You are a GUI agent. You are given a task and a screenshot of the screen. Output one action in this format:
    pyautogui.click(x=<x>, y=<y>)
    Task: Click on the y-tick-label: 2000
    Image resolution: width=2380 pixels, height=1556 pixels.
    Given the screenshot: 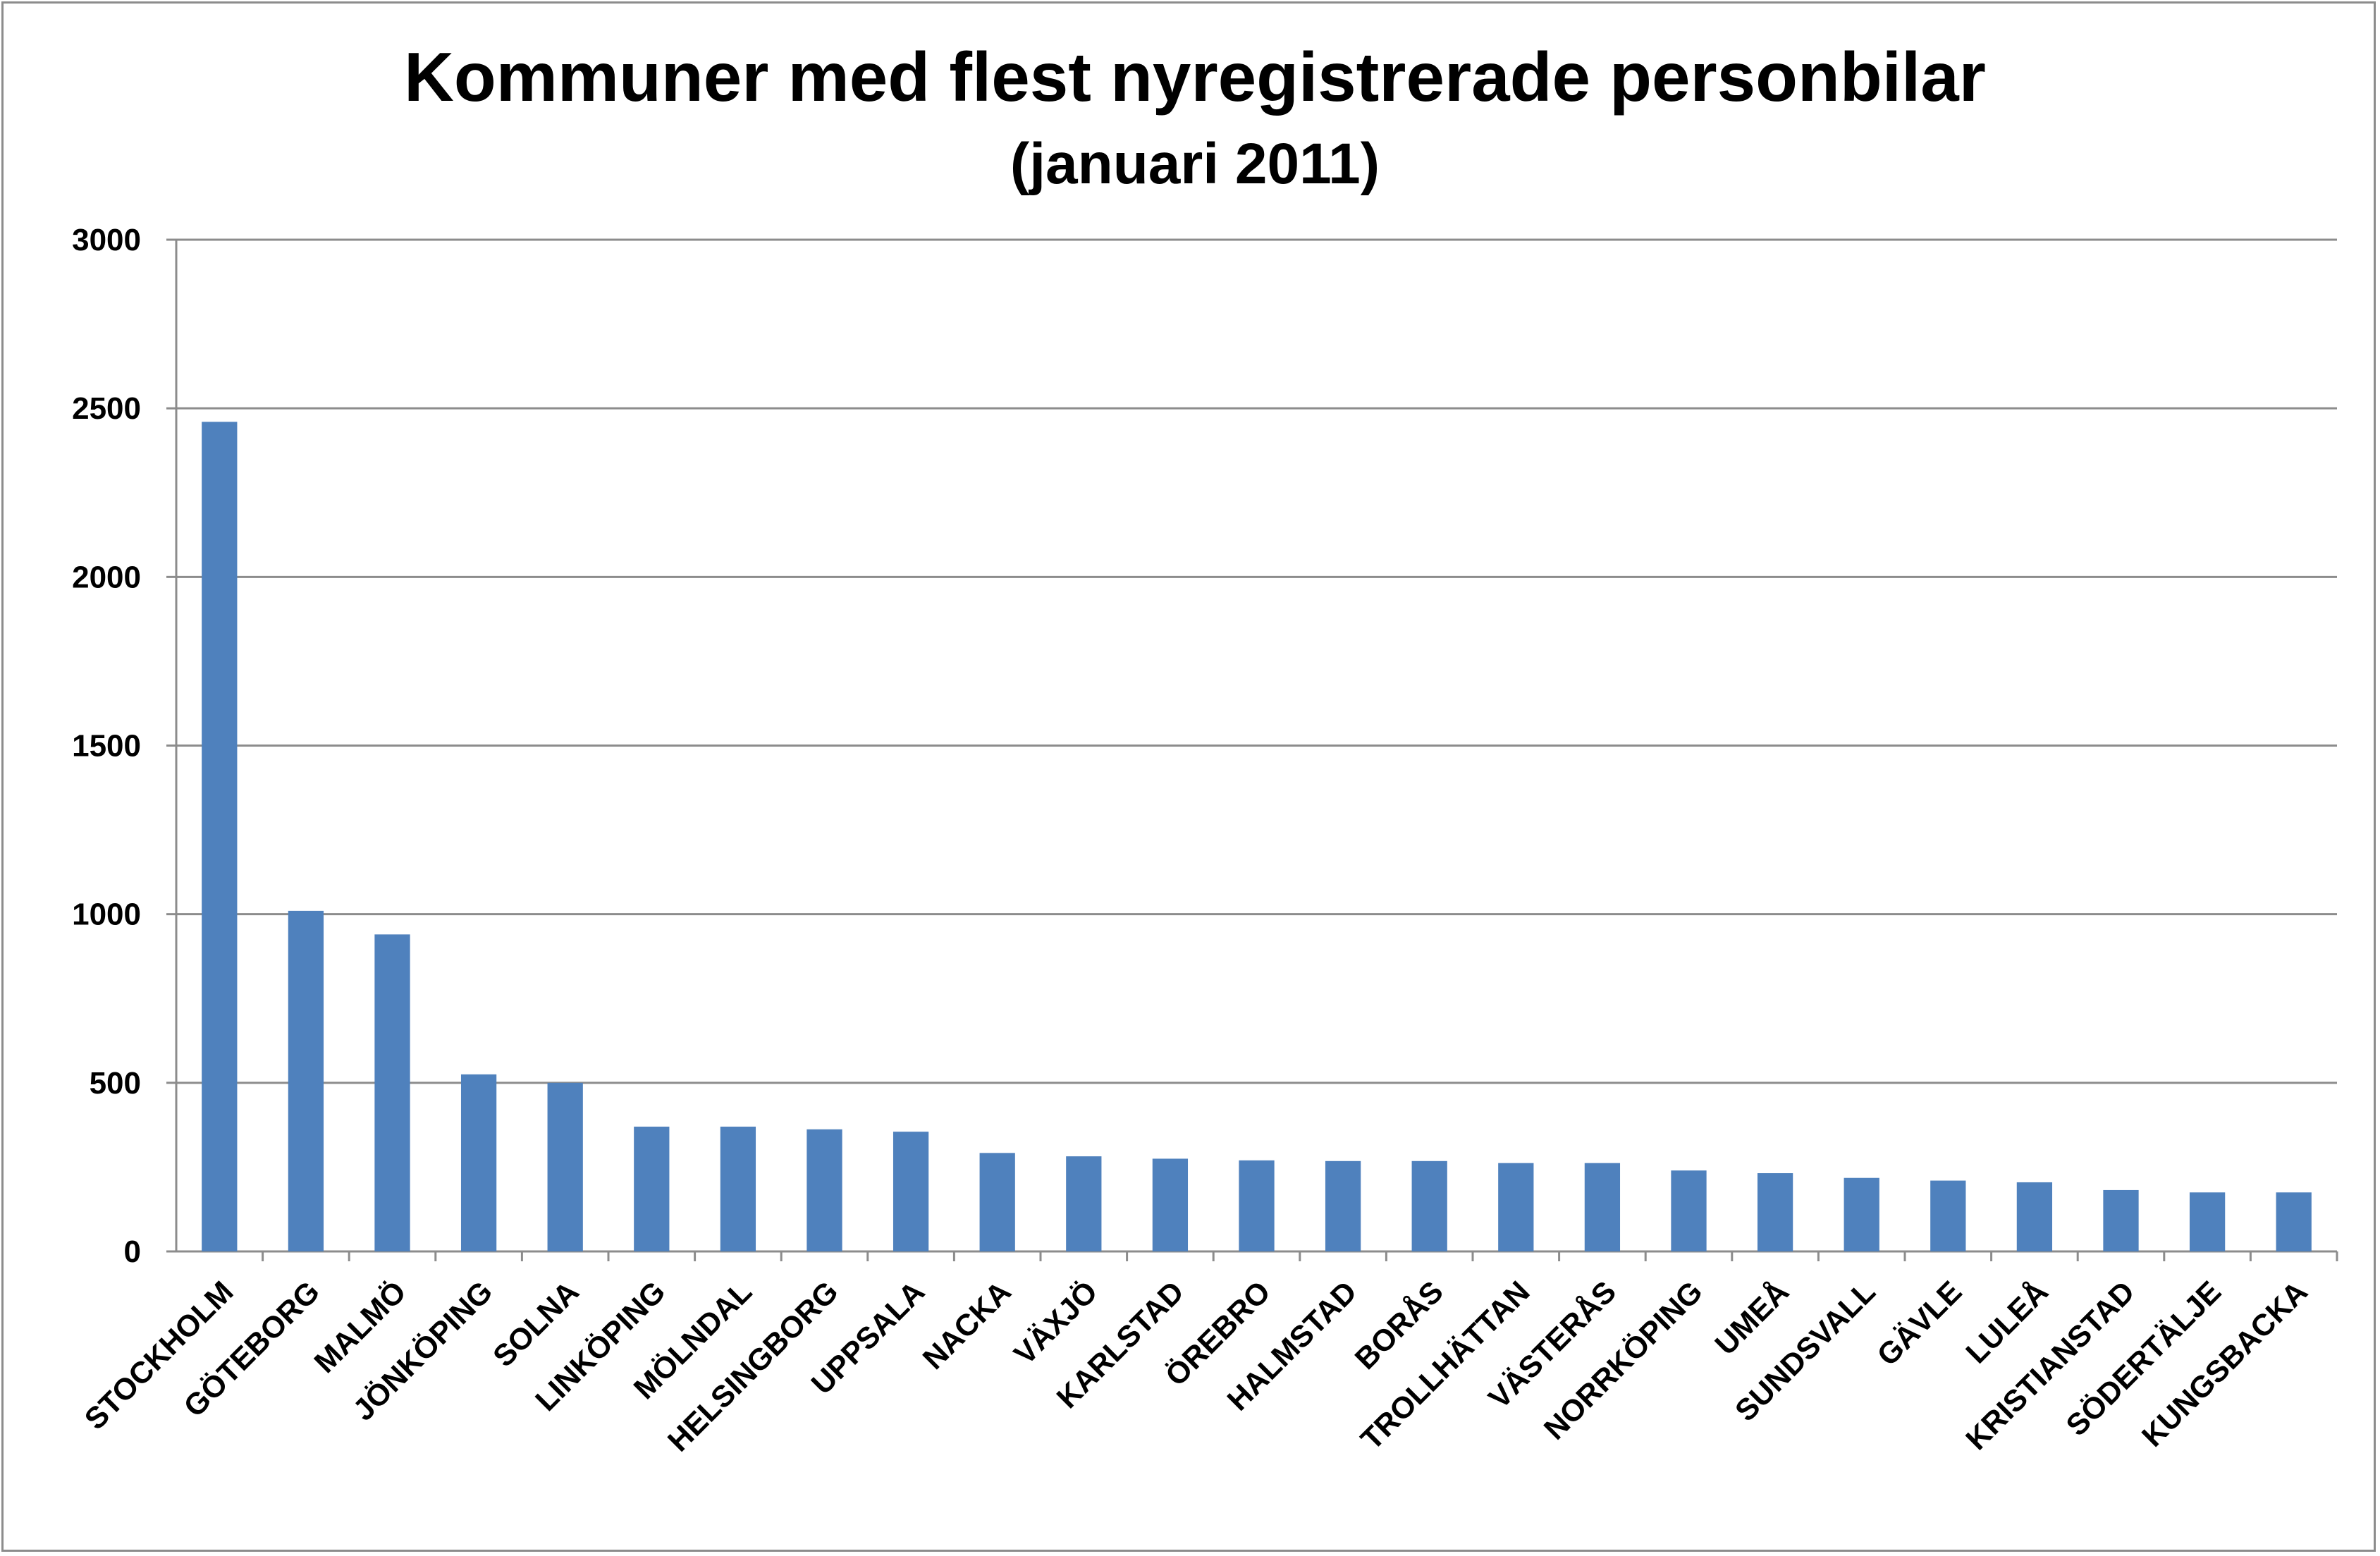 What is the action you would take?
    pyautogui.click(x=107, y=577)
    